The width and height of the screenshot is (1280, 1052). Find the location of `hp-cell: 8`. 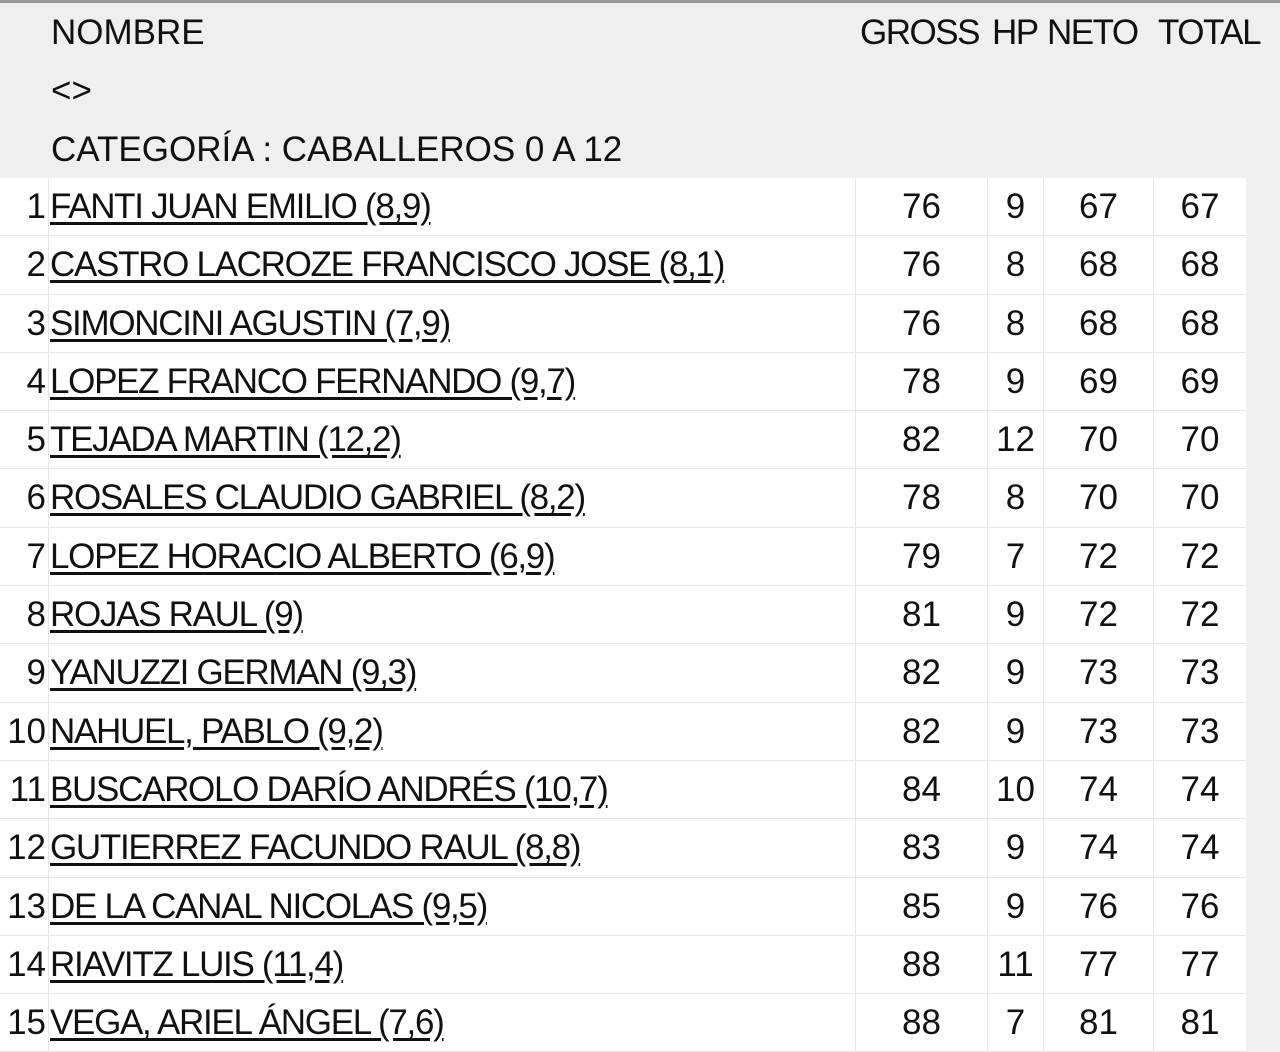

hp-cell: 8 is located at coordinates (1016, 323).